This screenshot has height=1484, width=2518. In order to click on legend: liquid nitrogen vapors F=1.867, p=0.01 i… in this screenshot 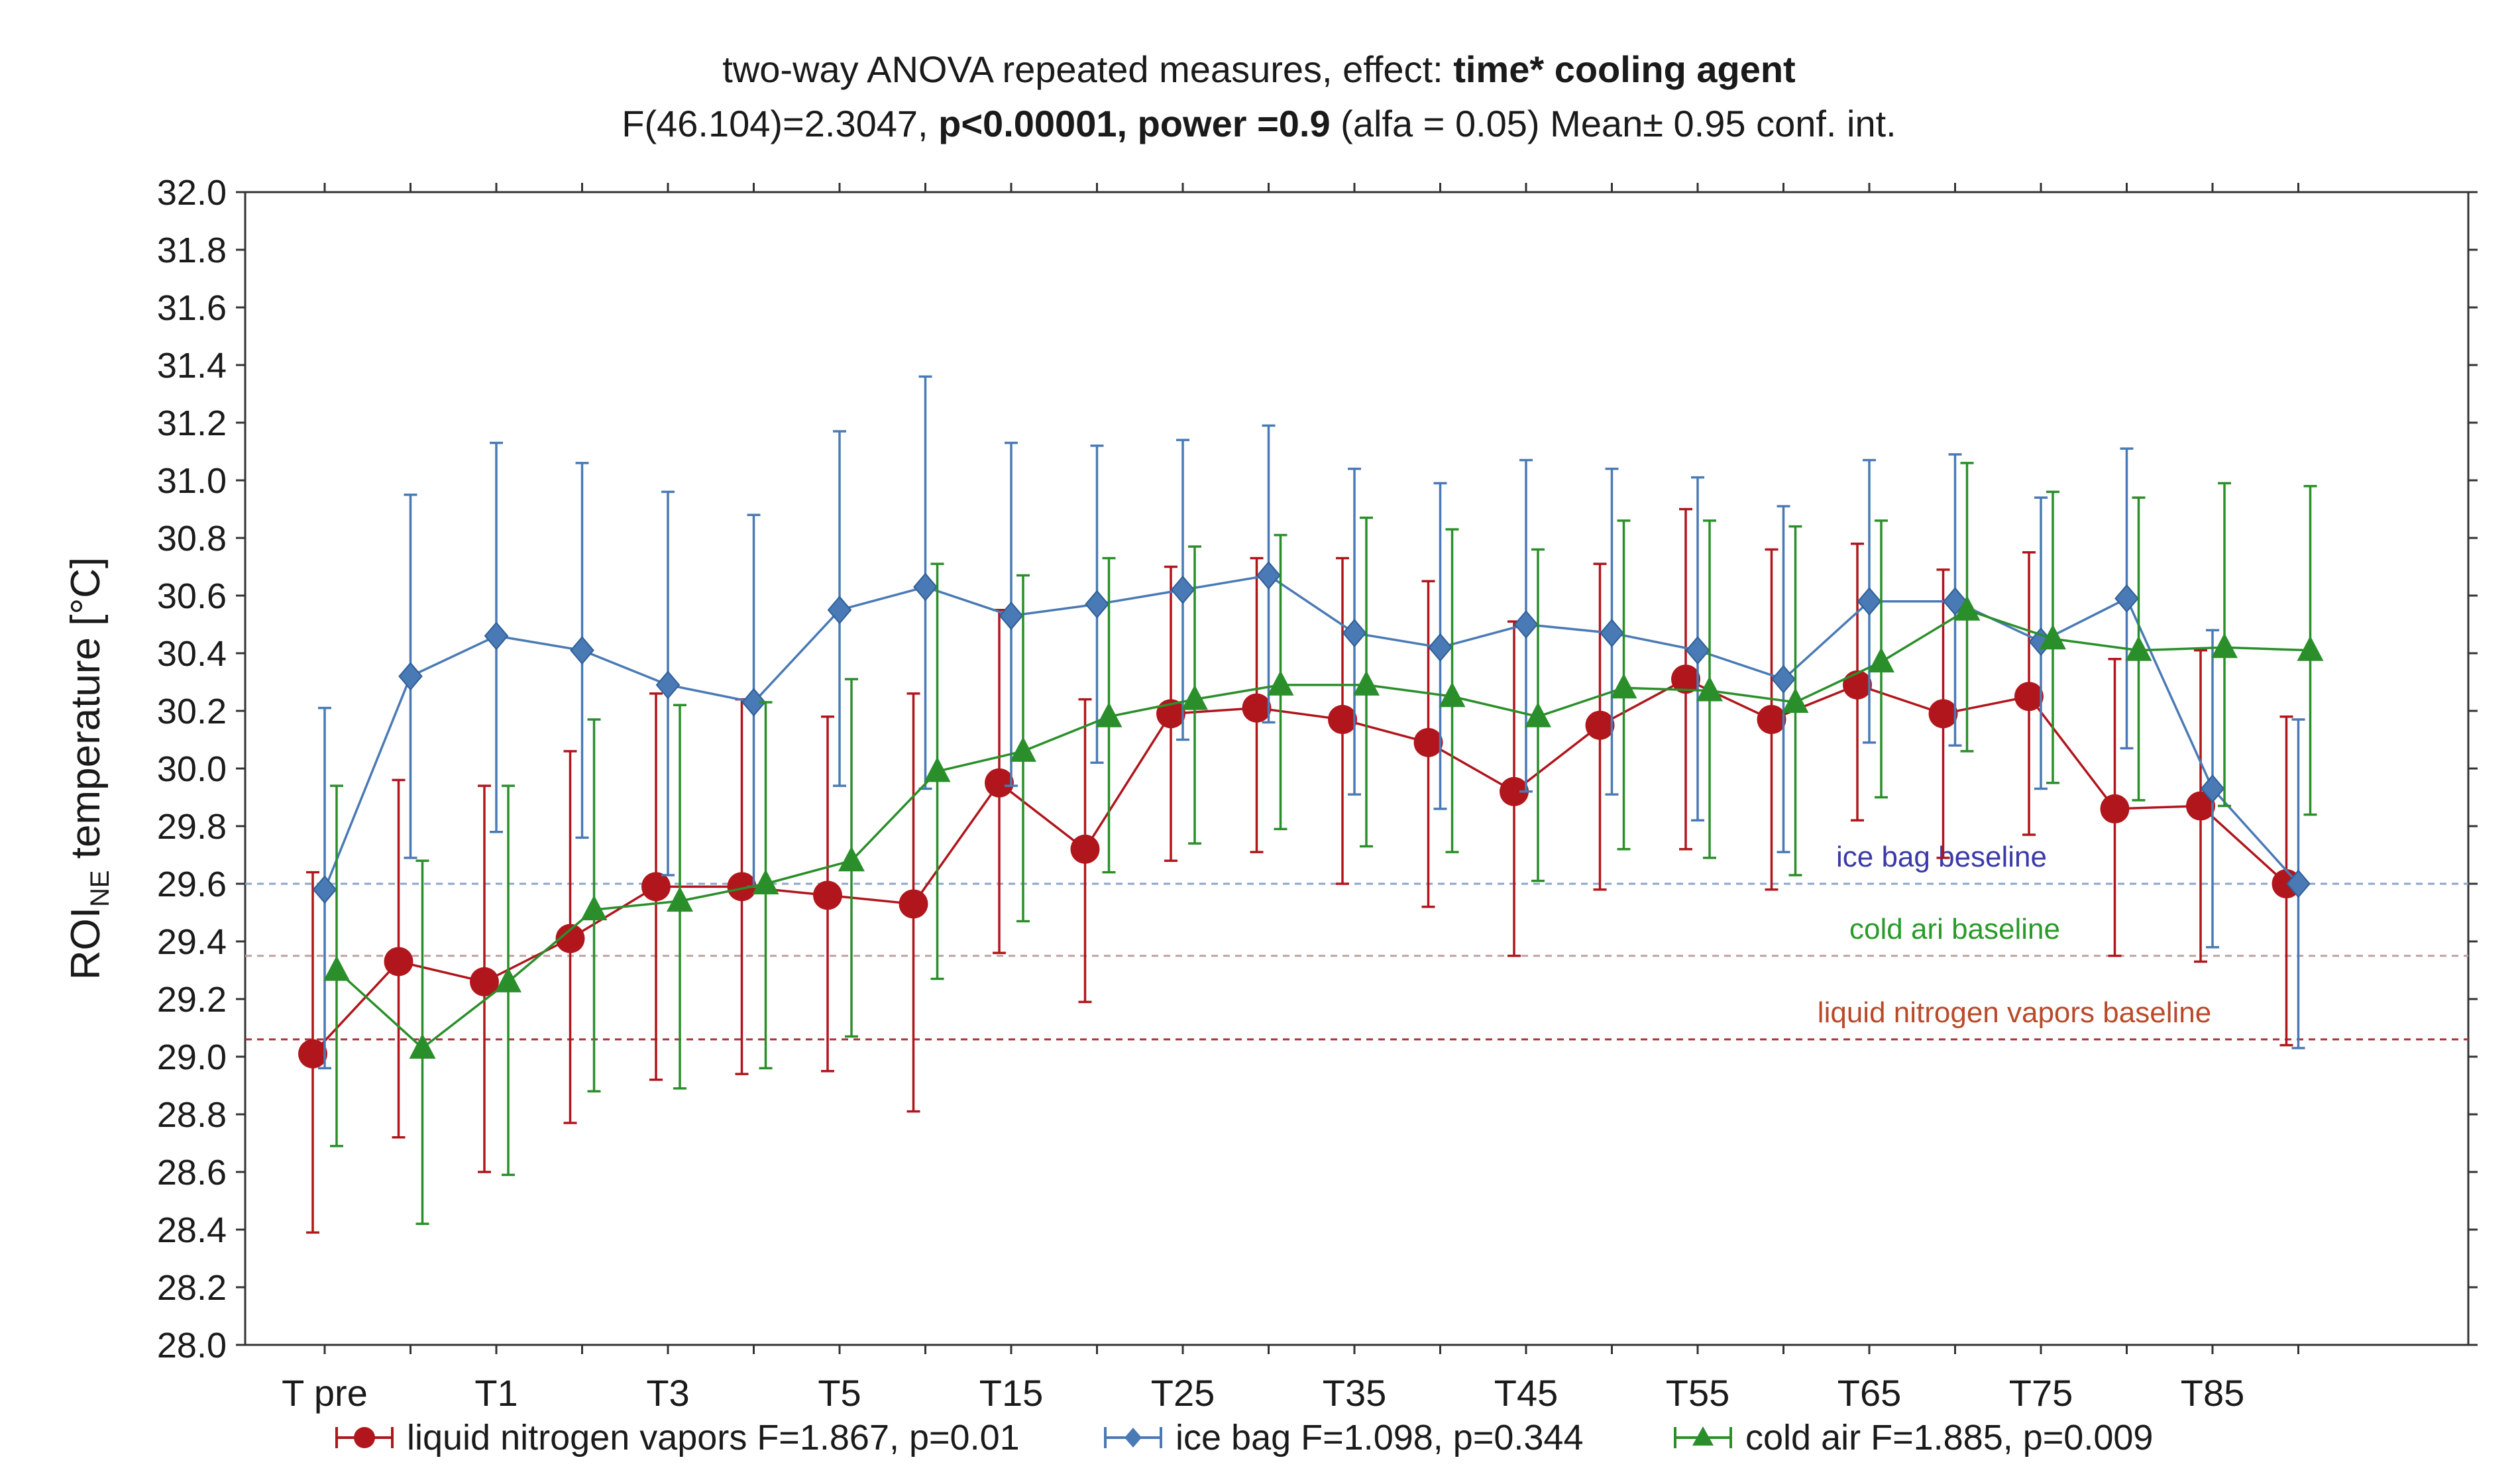, I will do `click(1259, 1437)`.